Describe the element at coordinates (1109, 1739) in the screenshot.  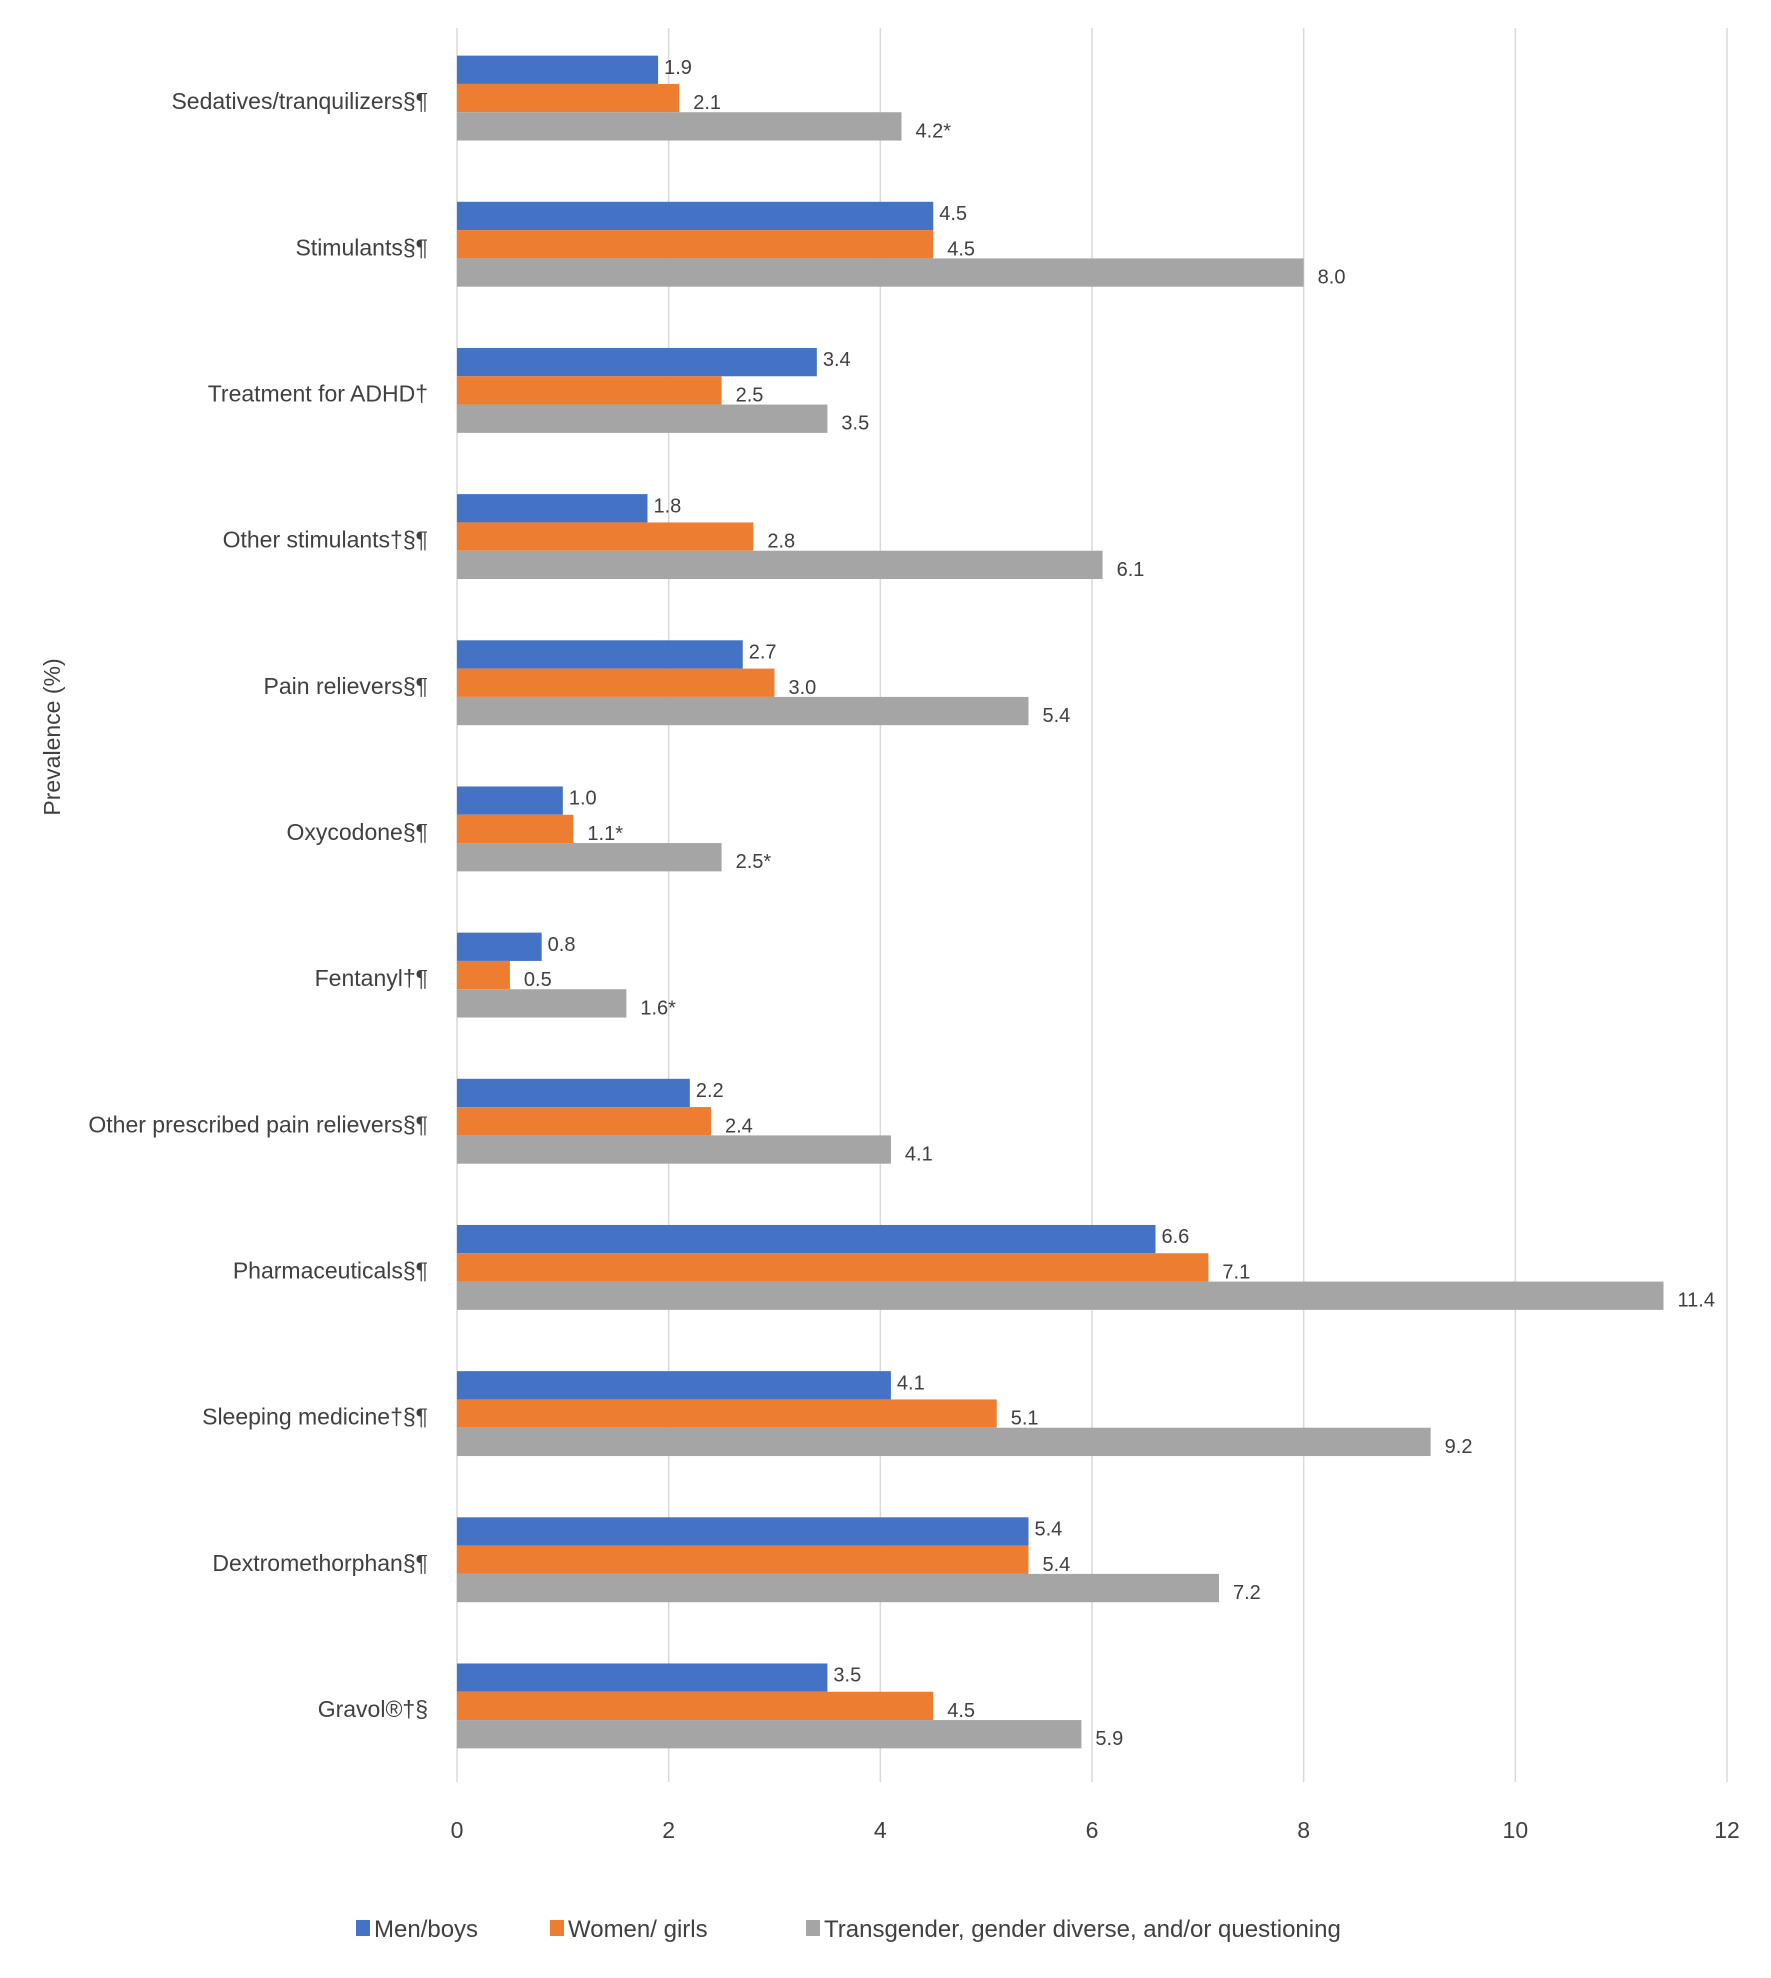
I see `data-label: 5.9` at that location.